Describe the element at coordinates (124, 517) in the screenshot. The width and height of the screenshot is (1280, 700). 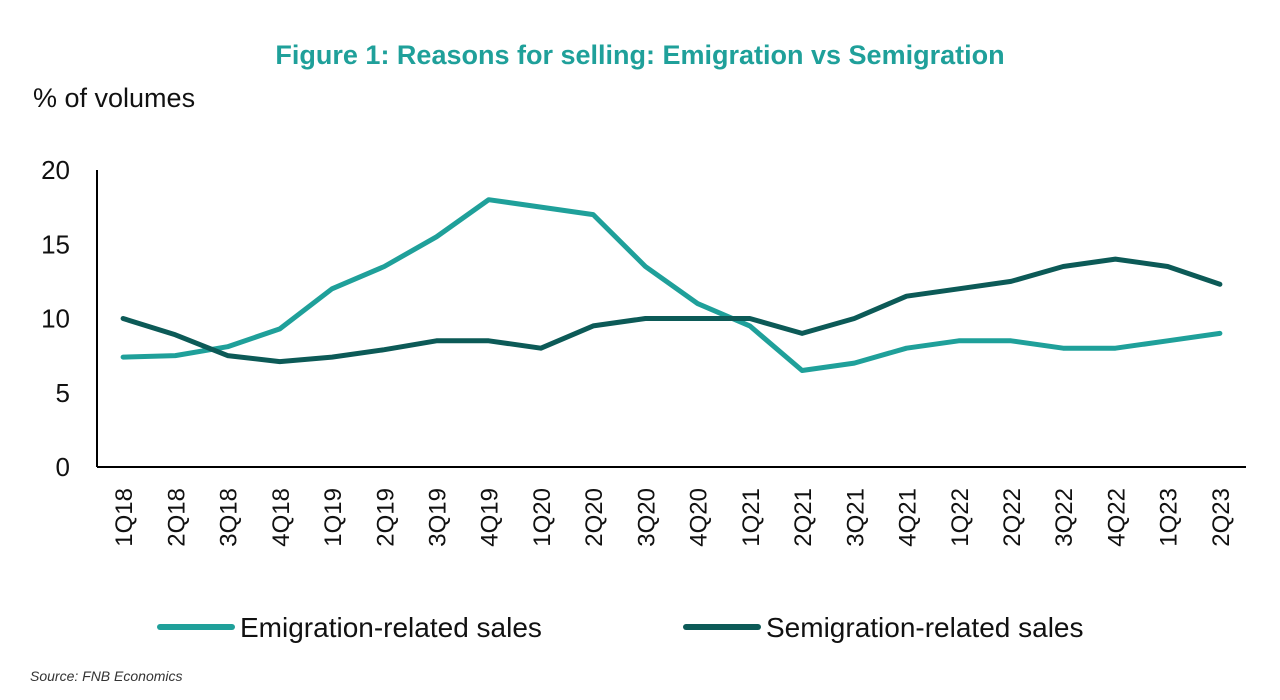
I see `x-tick-label: 1Q18` at that location.